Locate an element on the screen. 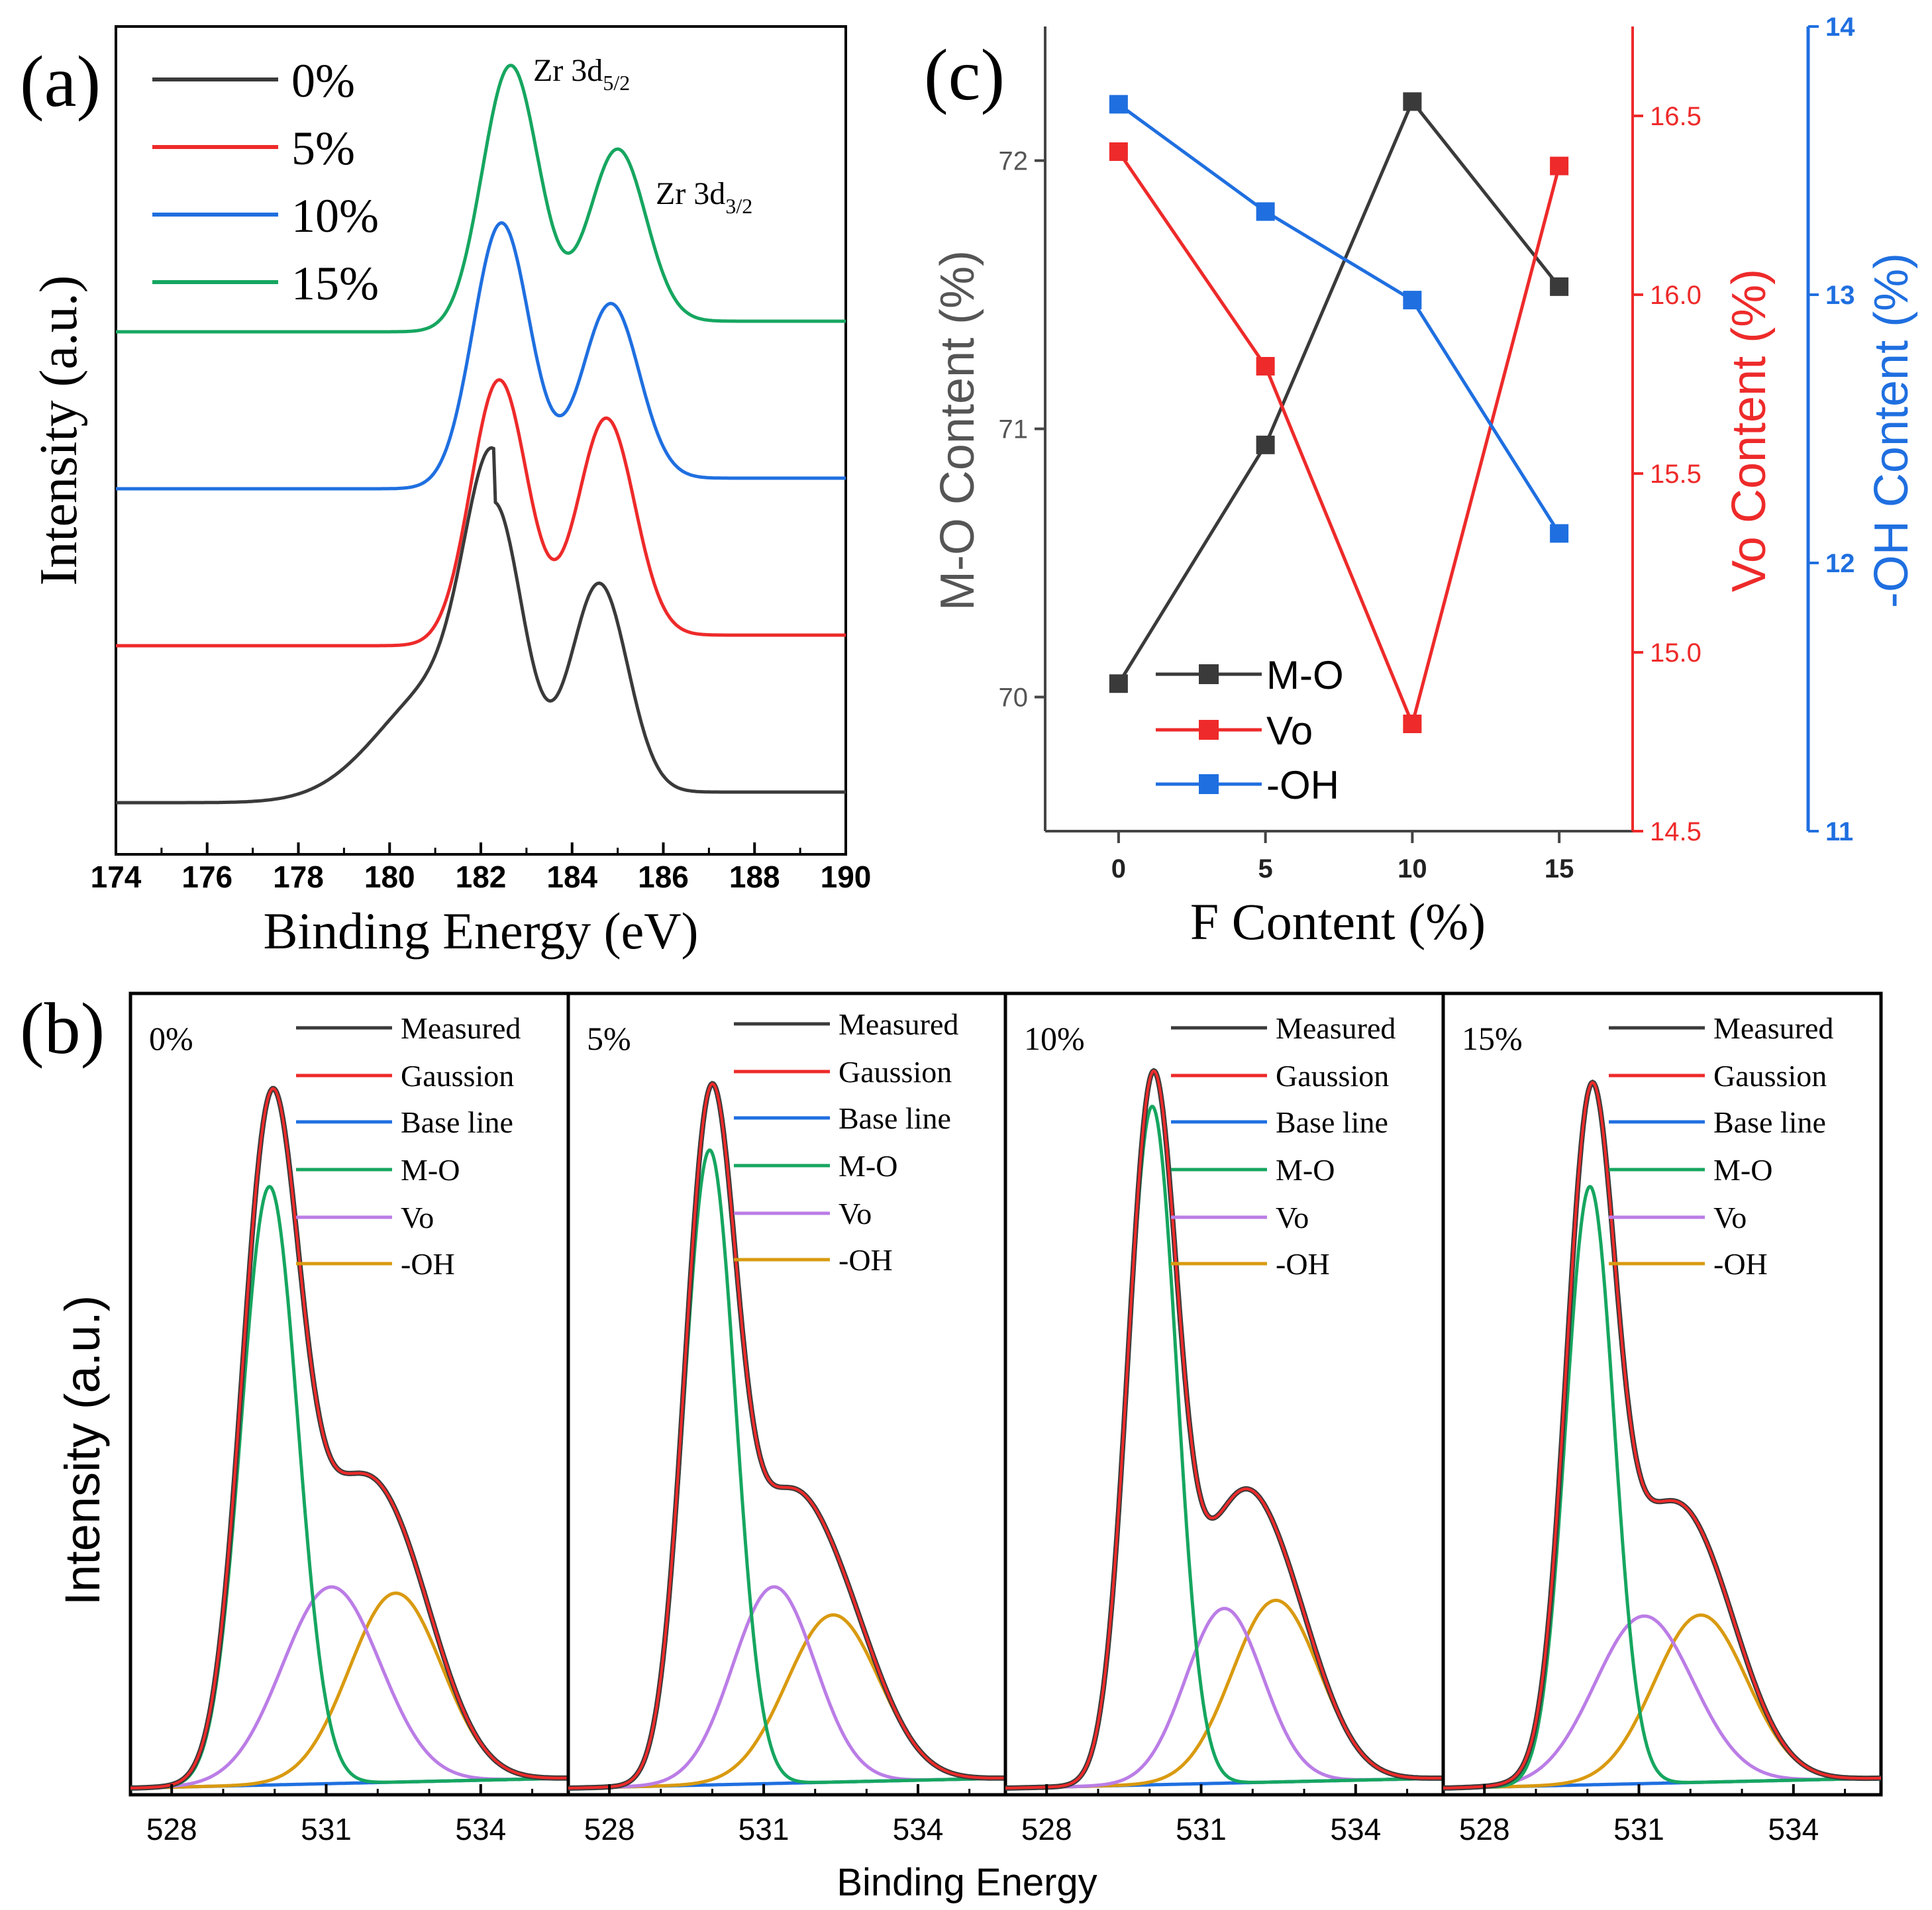 The height and width of the screenshot is (1910, 1932). panel-a-legend: 0% 5% 10% 15% is located at coordinates (265, 182).